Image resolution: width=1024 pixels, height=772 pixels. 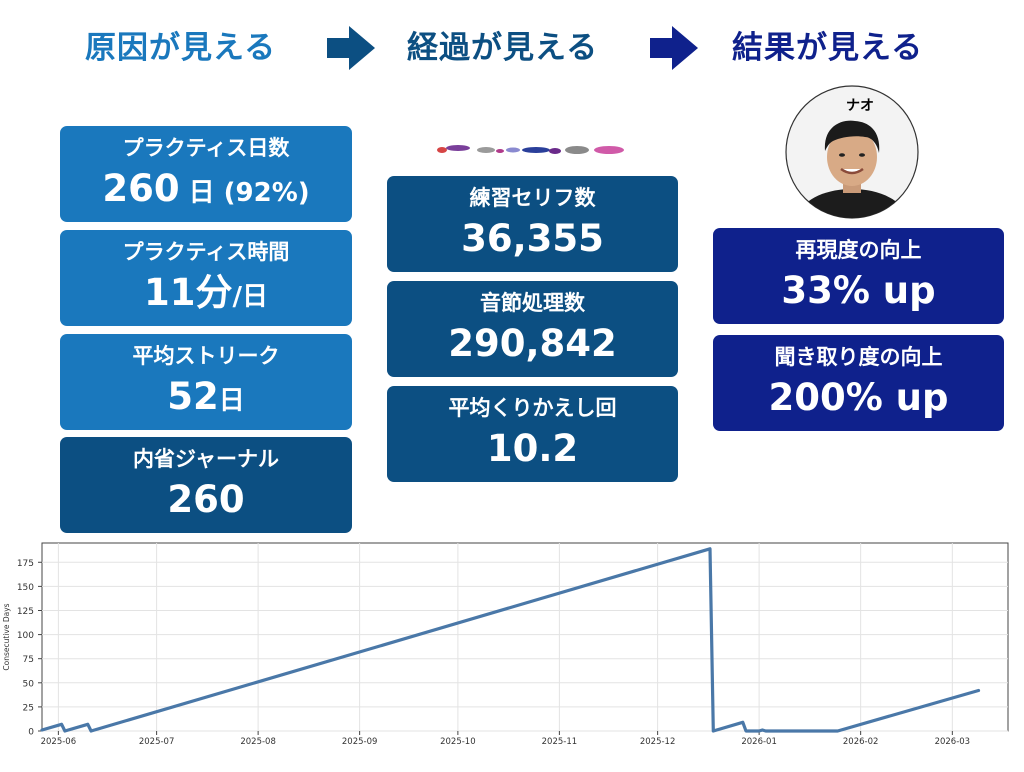 I want to click on card-label: 再現度の向上, so click(x=858, y=250).